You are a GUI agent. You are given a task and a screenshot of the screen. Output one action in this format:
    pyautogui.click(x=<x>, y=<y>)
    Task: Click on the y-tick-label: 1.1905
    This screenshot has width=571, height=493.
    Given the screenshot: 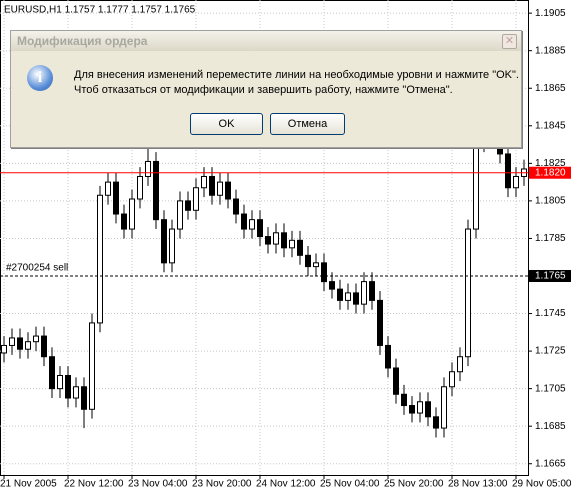 What is the action you would take?
    pyautogui.click(x=550, y=13)
    